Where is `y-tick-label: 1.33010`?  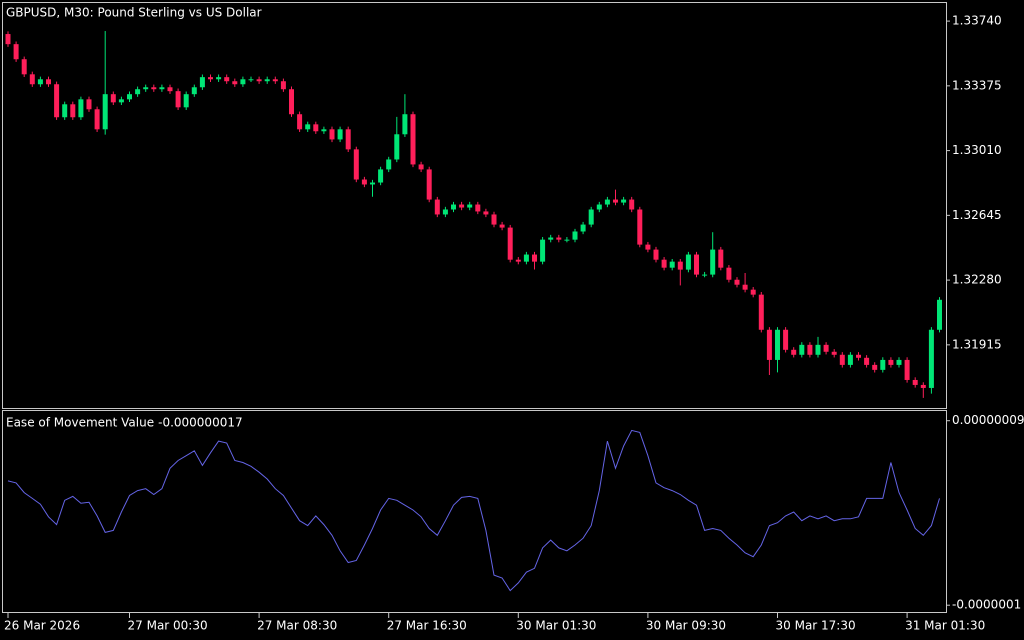 y-tick-label: 1.33010 is located at coordinates (977, 150).